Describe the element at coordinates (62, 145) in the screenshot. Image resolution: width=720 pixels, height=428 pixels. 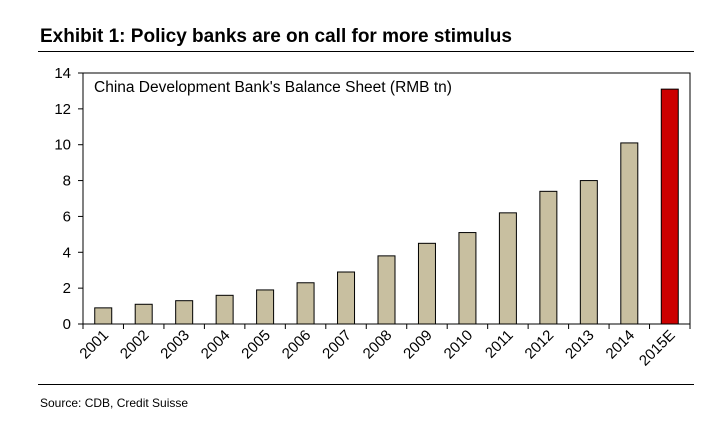
I see `y-tick-label: 10` at that location.